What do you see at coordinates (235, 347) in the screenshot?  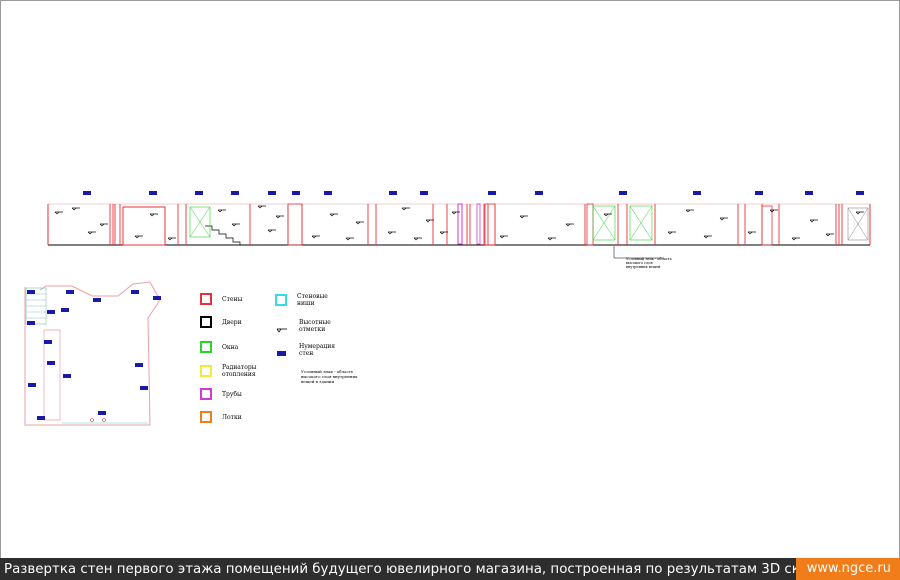 I see `legend-item: Окна` at bounding box center [235, 347].